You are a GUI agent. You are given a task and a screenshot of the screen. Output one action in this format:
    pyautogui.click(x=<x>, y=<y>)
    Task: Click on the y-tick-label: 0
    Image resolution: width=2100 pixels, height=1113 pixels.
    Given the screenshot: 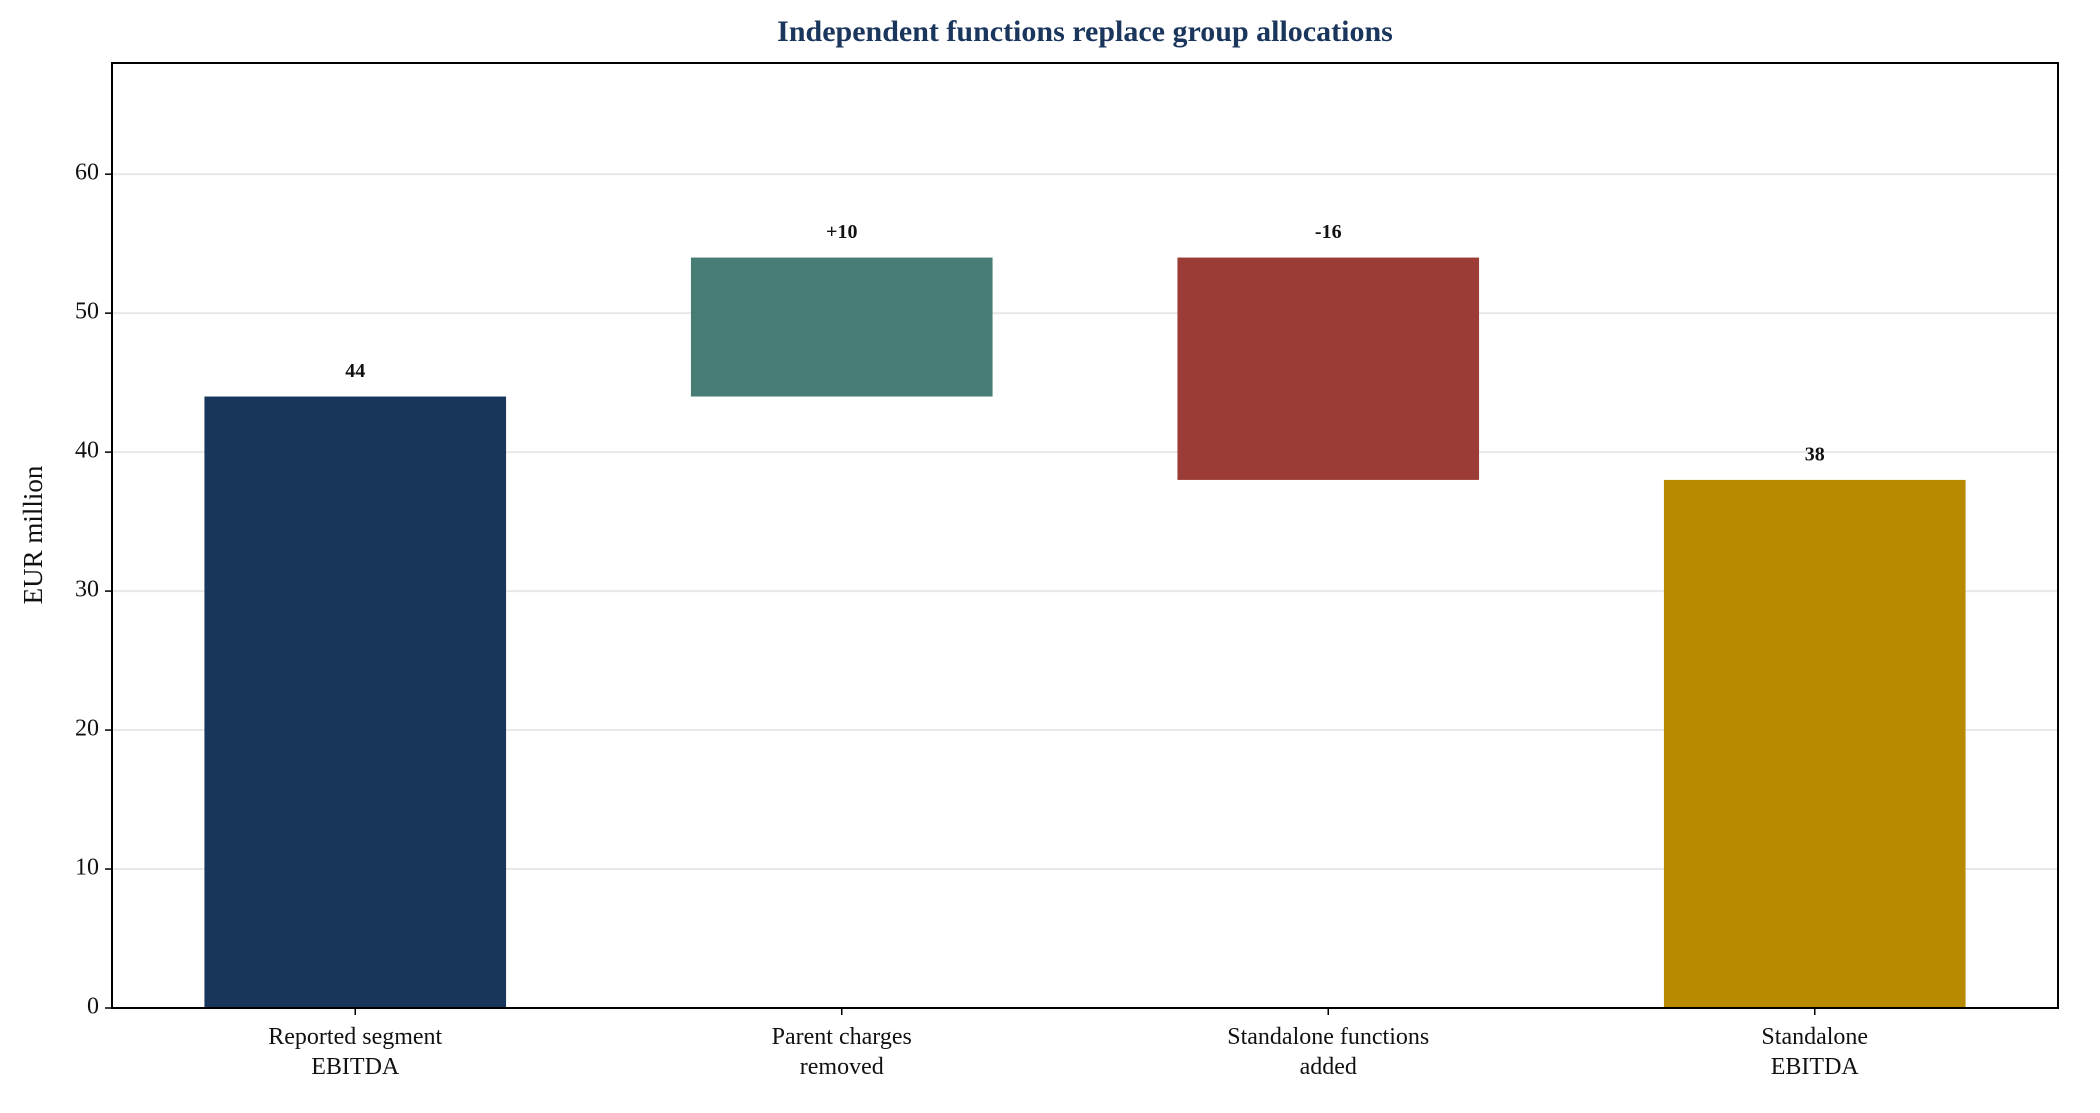 What is the action you would take?
    pyautogui.click(x=93, y=1007)
    